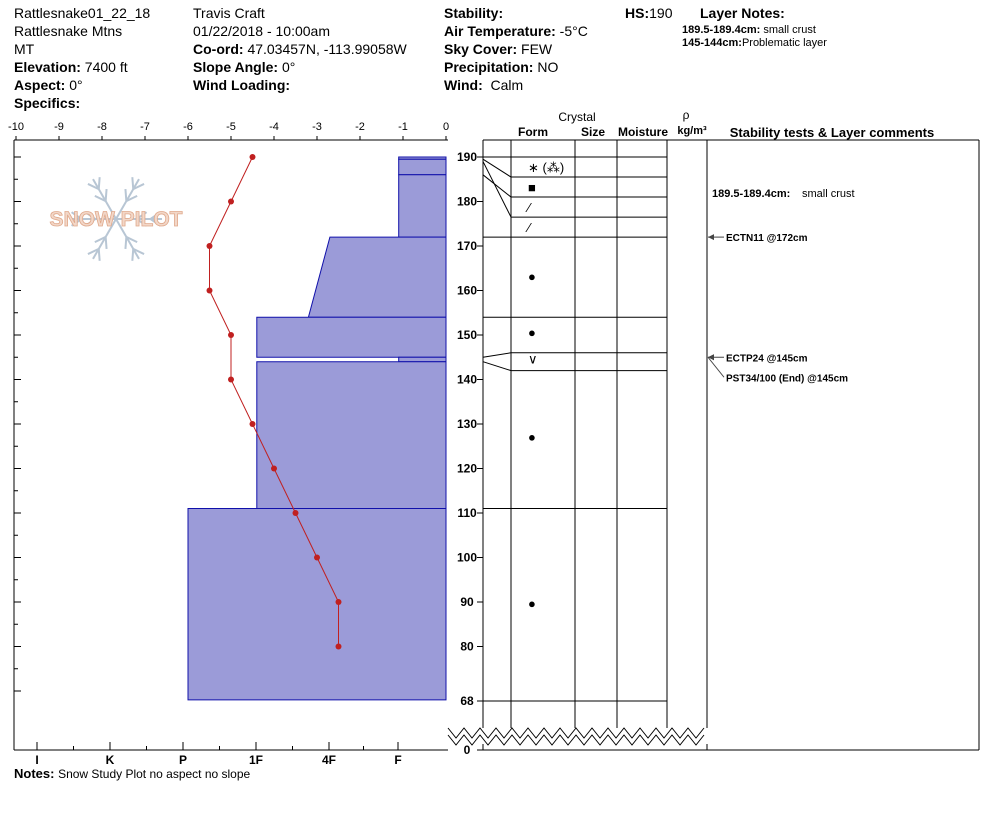 The height and width of the screenshot is (840, 994). Describe the element at coordinates (498, 49) in the screenshot. I see `sky-cover: Sky Cover: FEW` at that location.